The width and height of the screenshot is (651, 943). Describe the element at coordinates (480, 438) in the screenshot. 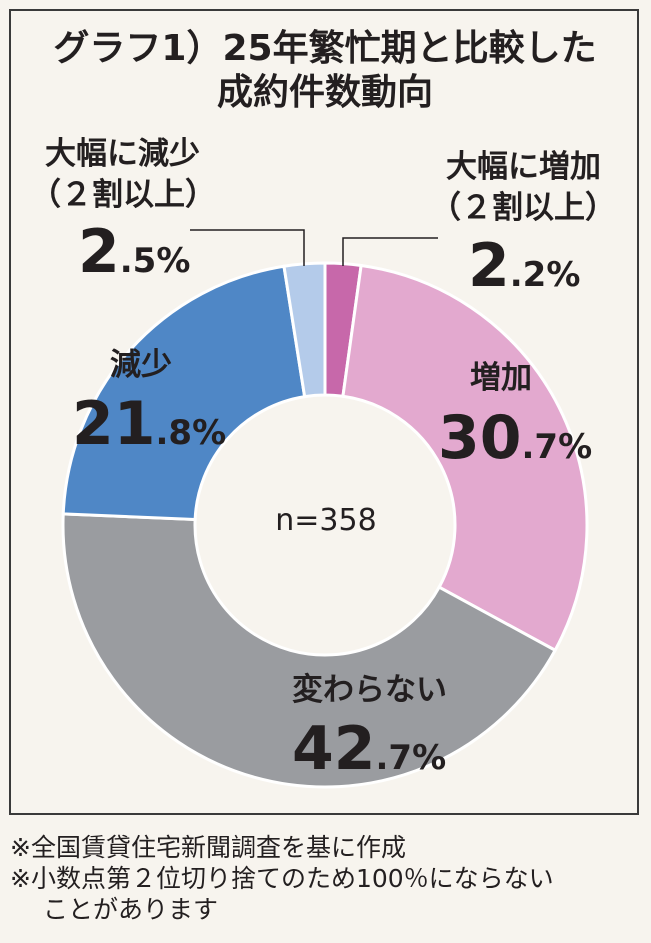

I see `value-increase-int: 30` at that location.